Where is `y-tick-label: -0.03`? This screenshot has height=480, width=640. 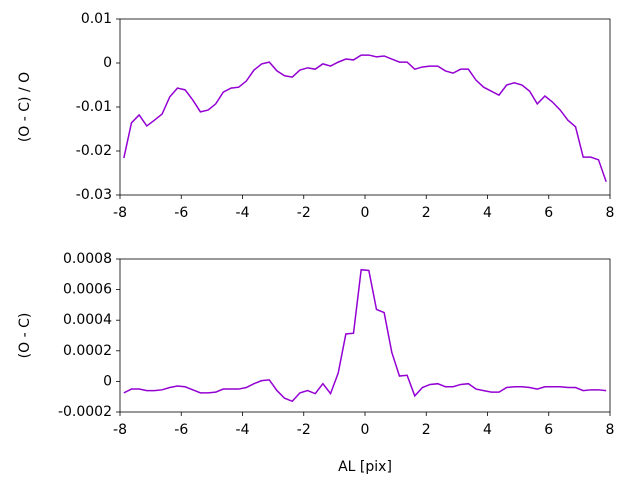 y-tick-label: -0.03 is located at coordinates (94, 195).